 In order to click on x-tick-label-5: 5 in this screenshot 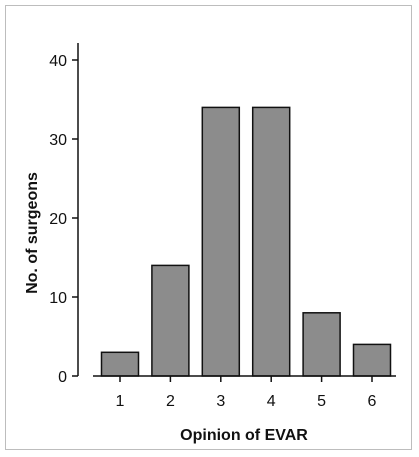, I will do `click(321, 401)`.